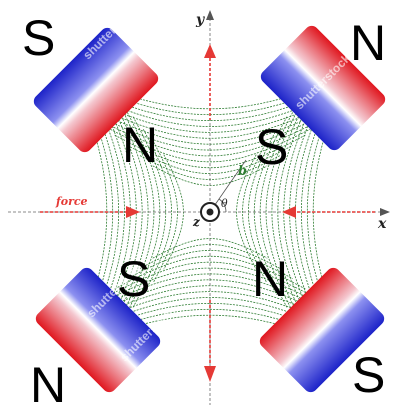 The width and height of the screenshot is (397, 415). I want to click on force-label: force, so click(71, 201).